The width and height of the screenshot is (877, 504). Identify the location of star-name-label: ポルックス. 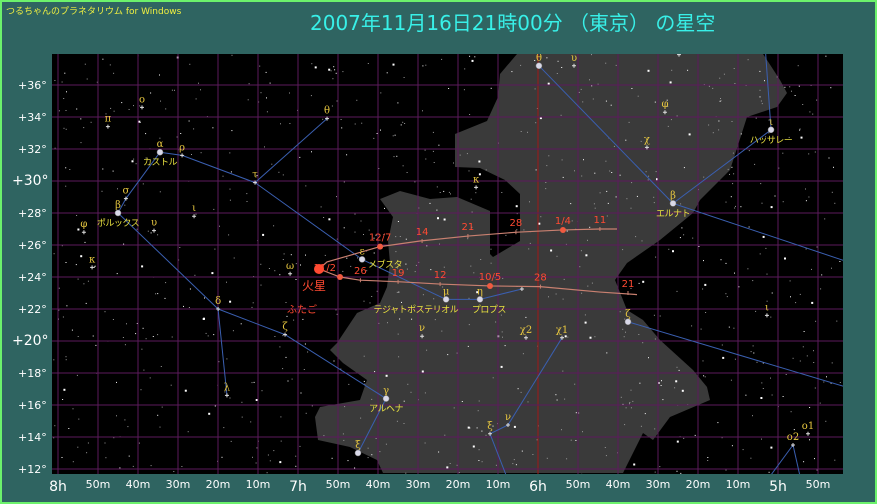
(118, 223).